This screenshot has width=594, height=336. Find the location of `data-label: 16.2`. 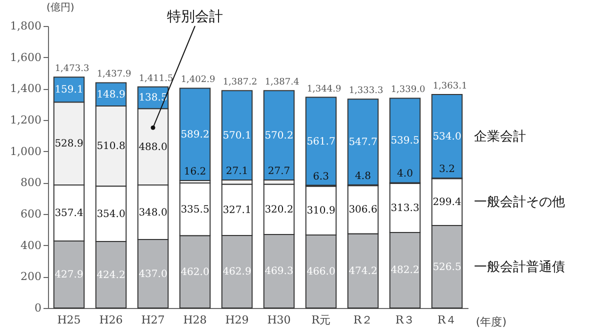

data-label: 16.2 is located at coordinates (195, 172).